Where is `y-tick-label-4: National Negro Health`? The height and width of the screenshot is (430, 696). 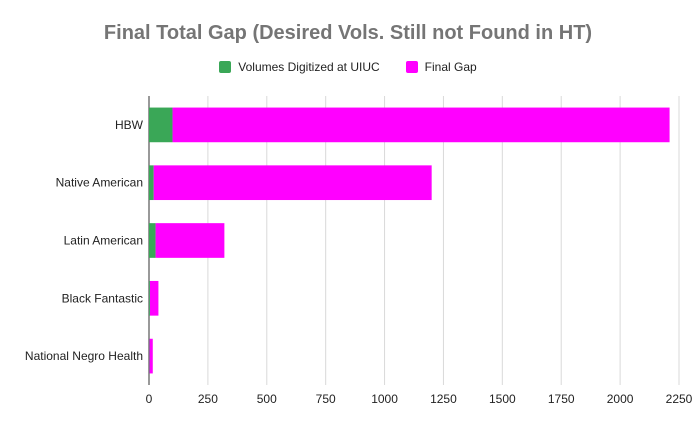
y-tick-label-4: National Negro Health is located at coordinates (84, 356).